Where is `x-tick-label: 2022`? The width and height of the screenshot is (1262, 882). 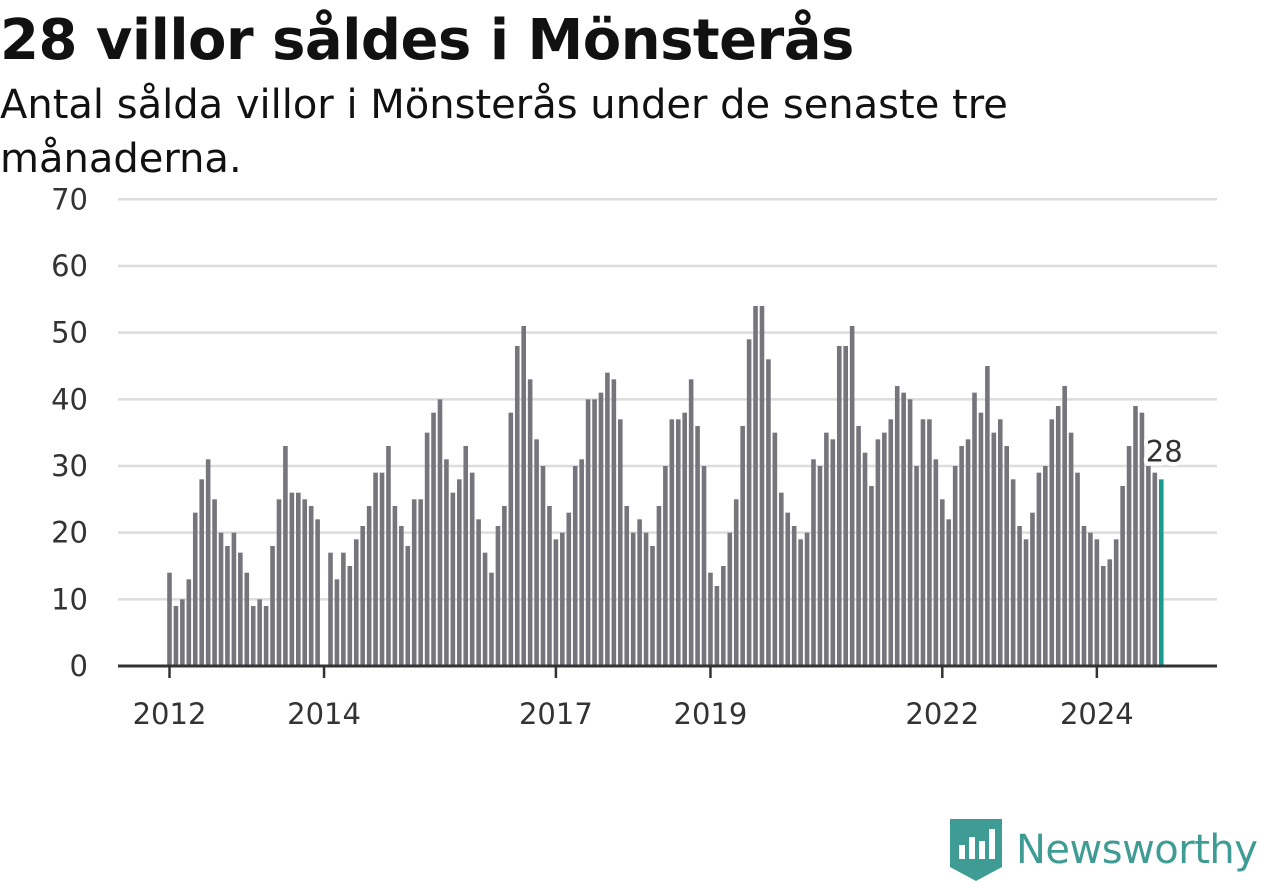
x-tick-label: 2022 is located at coordinates (942, 714).